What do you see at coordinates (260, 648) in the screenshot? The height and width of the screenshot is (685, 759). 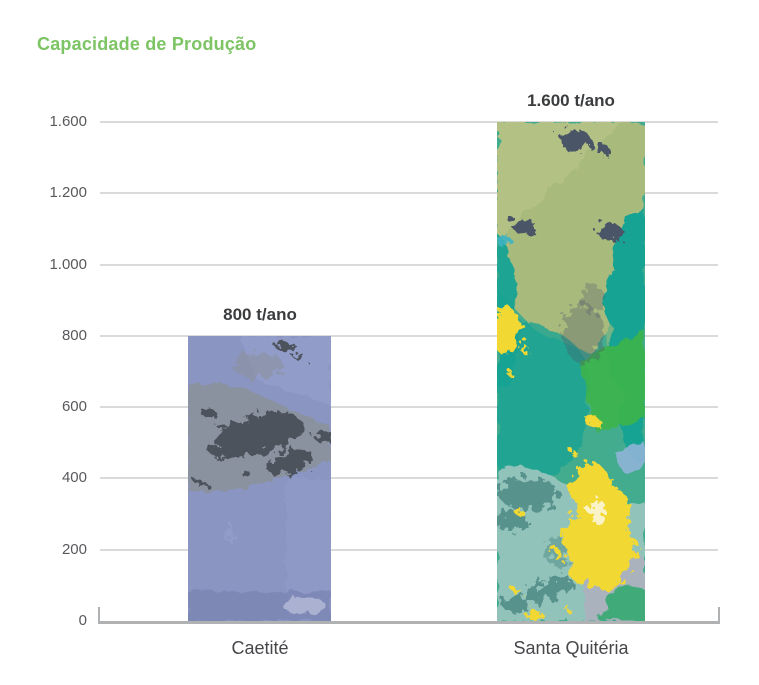 I see `x-label-caetite: Caetité` at bounding box center [260, 648].